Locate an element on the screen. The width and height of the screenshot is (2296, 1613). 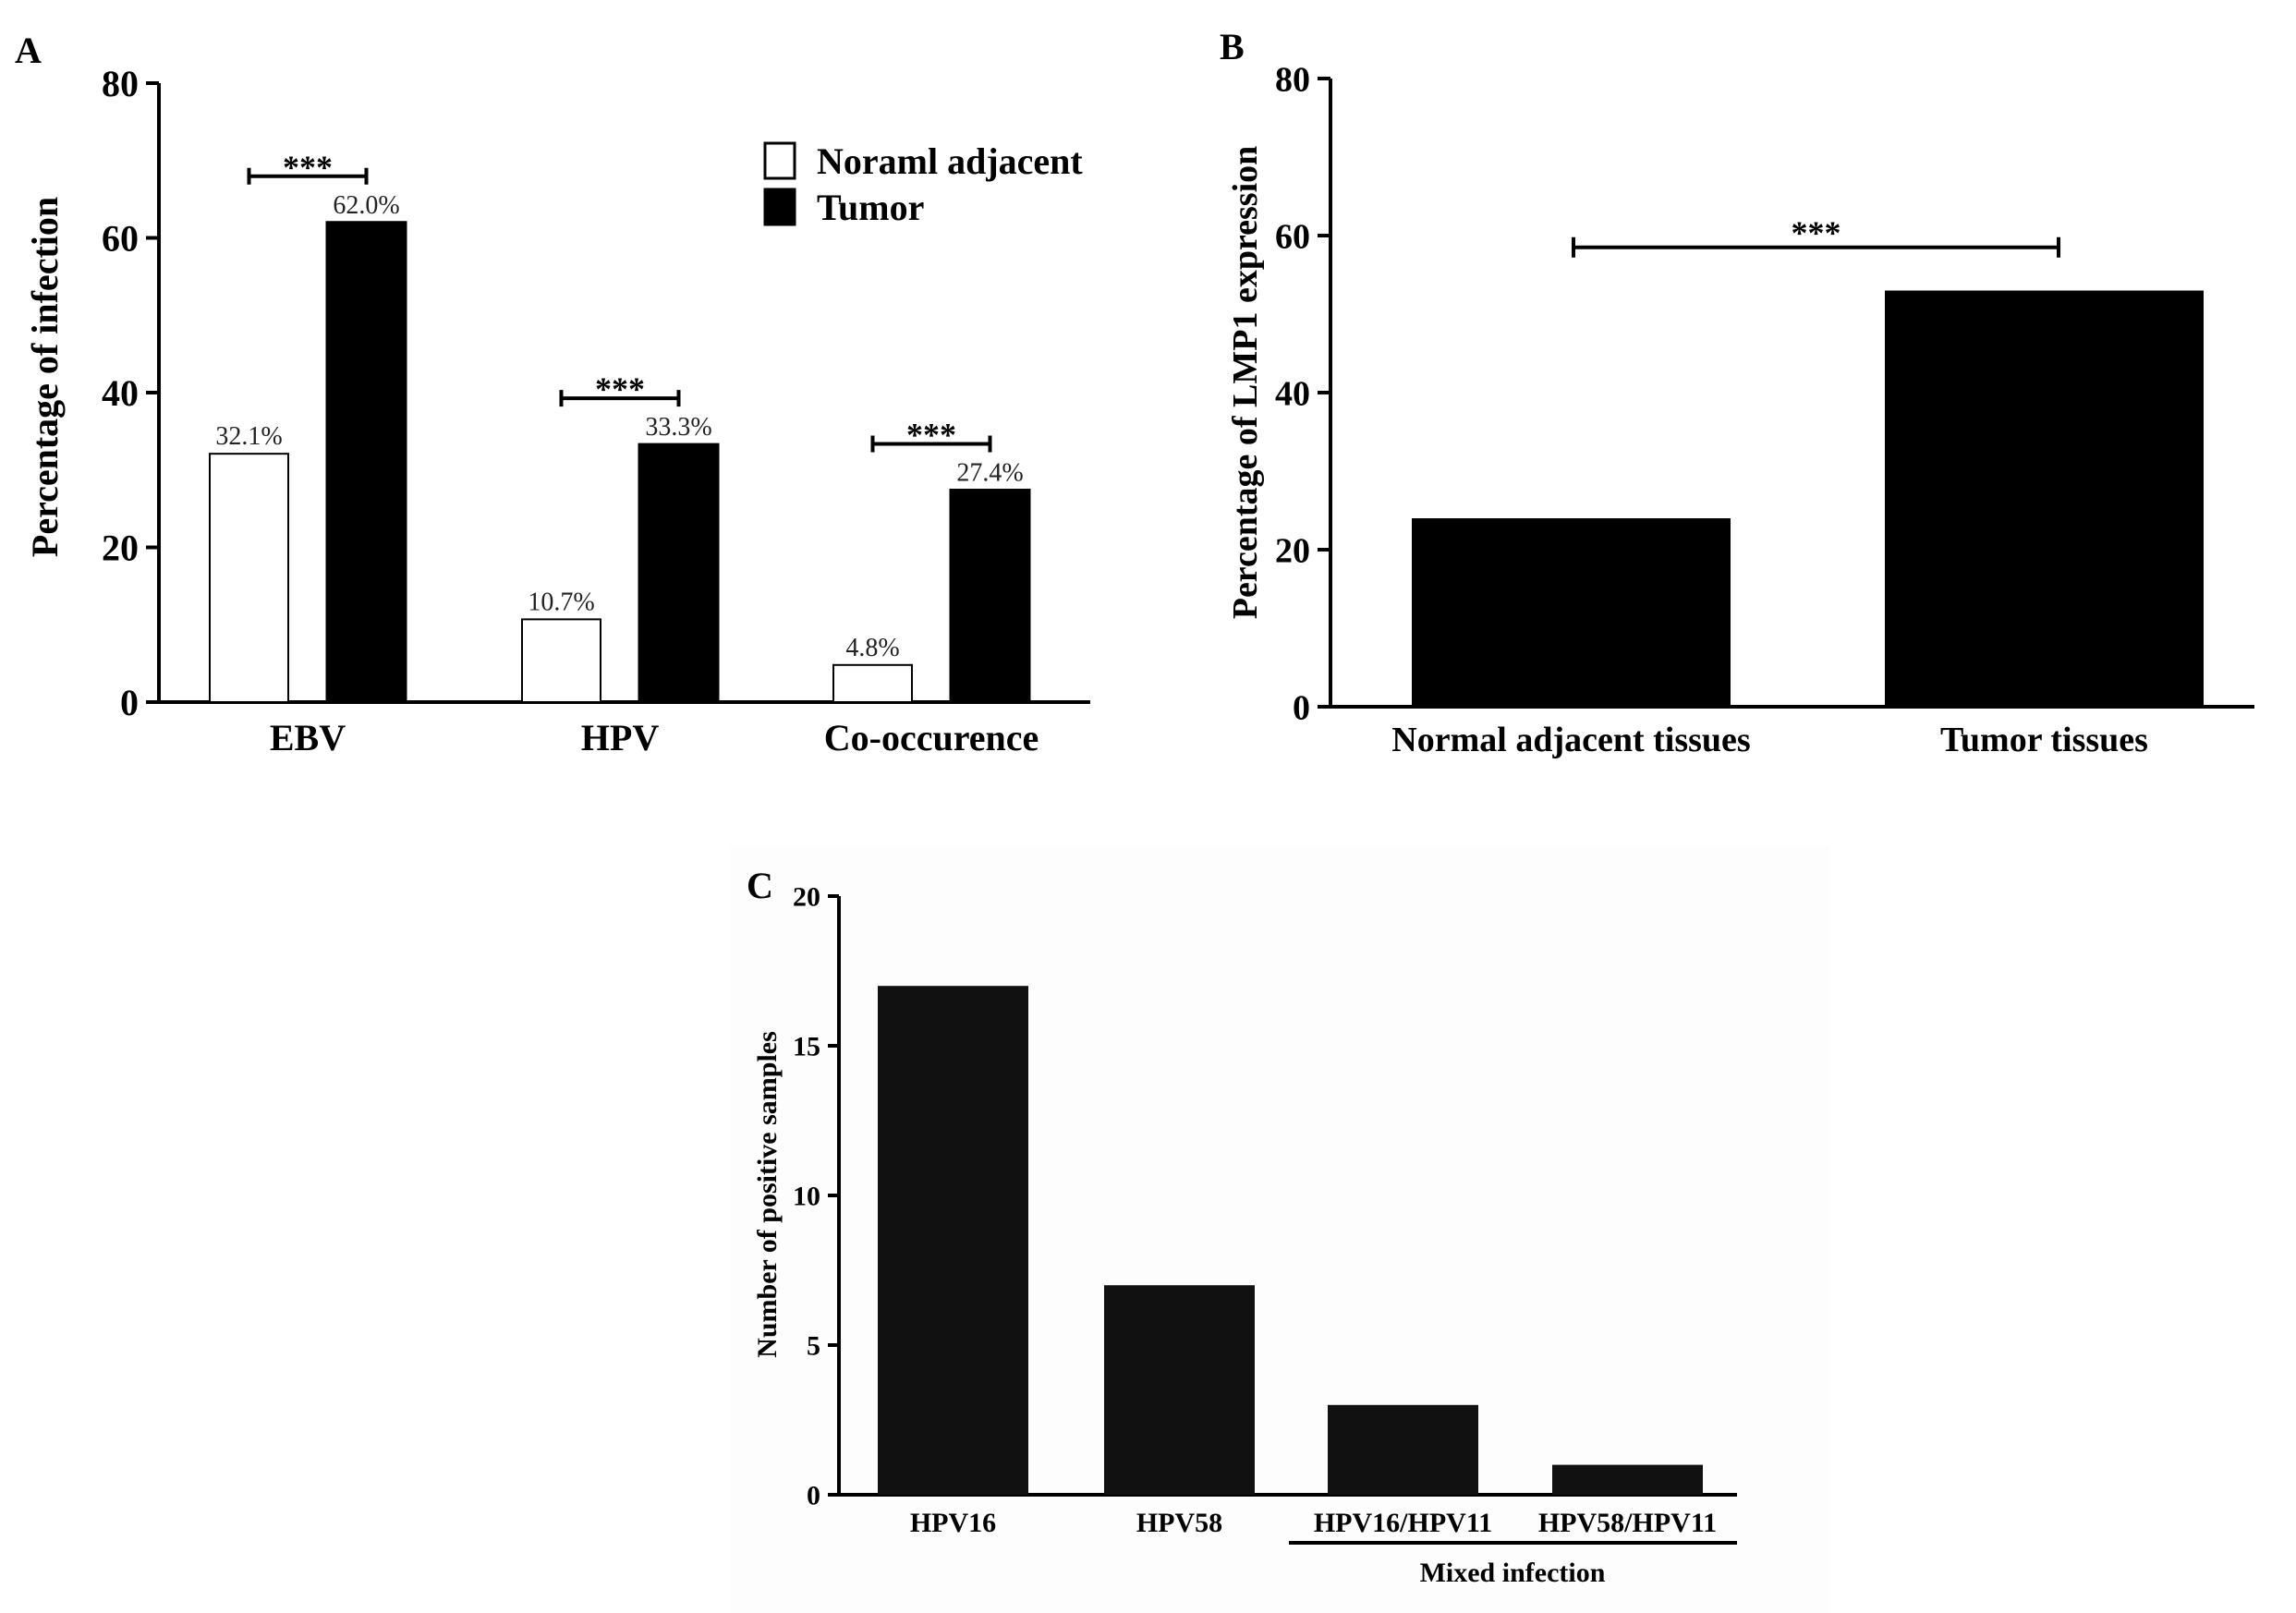
panel-a-label: A is located at coordinates (28, 51).